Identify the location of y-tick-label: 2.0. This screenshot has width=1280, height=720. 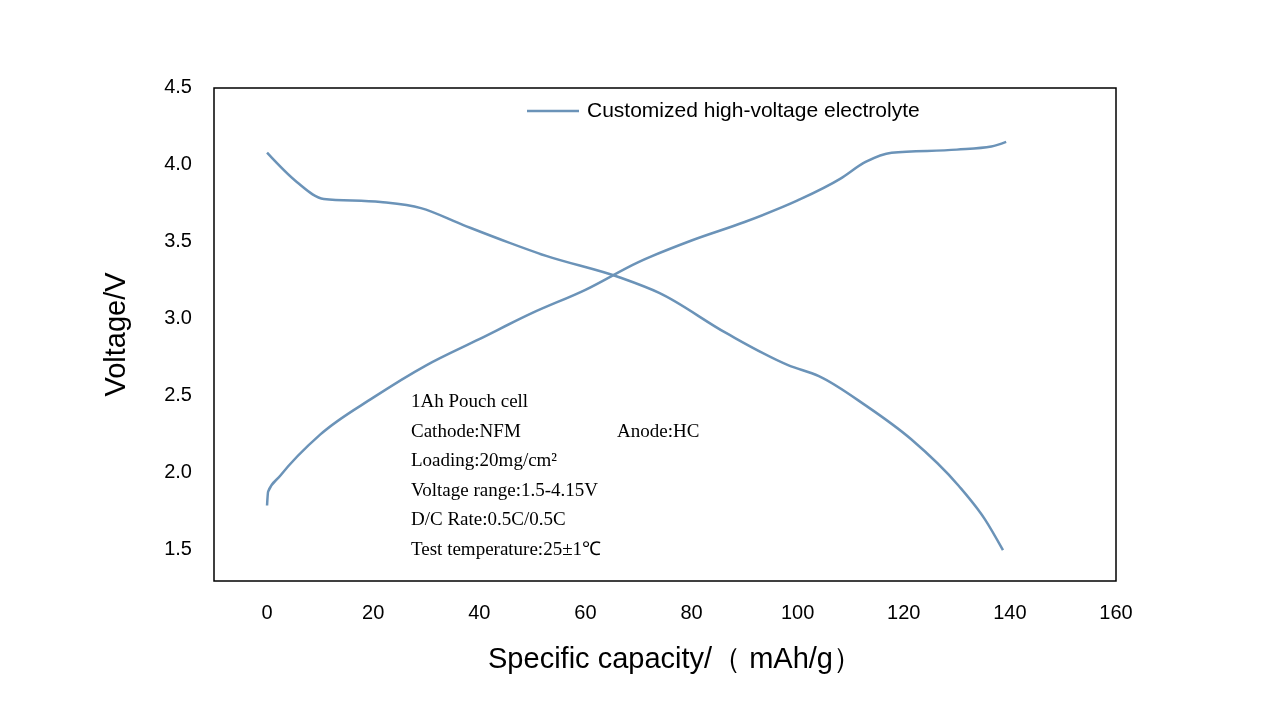
(178, 471).